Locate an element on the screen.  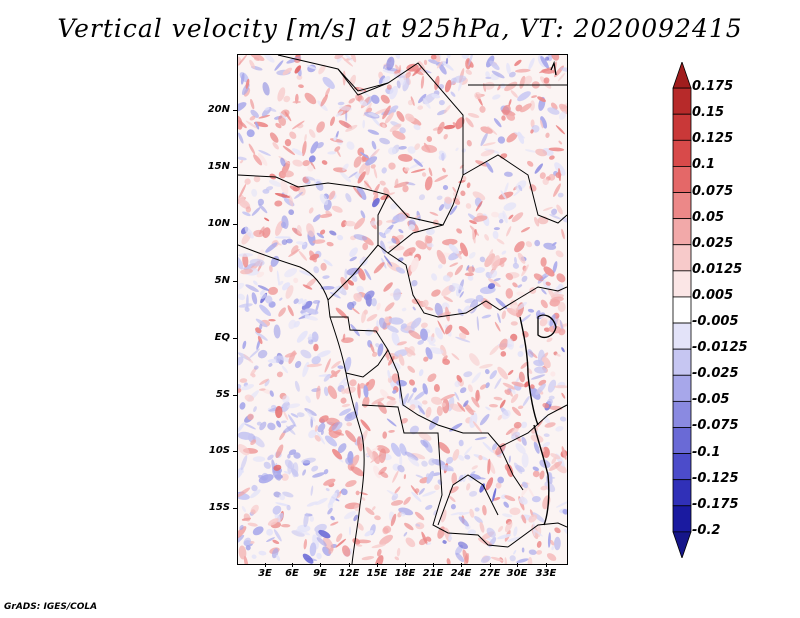
colorbar is located at coordinates (682, 310).